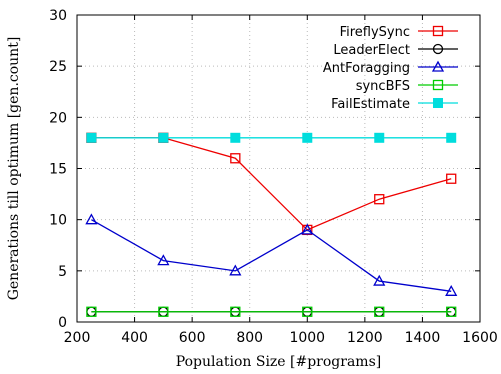 The image size is (501, 374). I want to click on legend-item-failestimate: FailEstimate, so click(394, 104).